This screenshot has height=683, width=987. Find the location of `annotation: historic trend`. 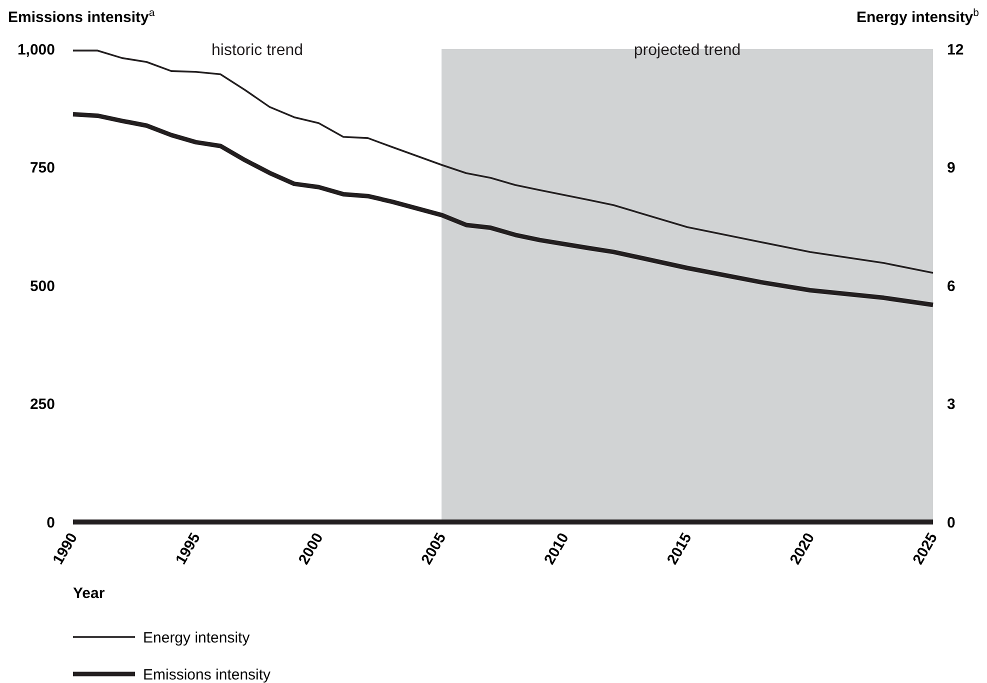

annotation: historic trend is located at coordinates (257, 50).